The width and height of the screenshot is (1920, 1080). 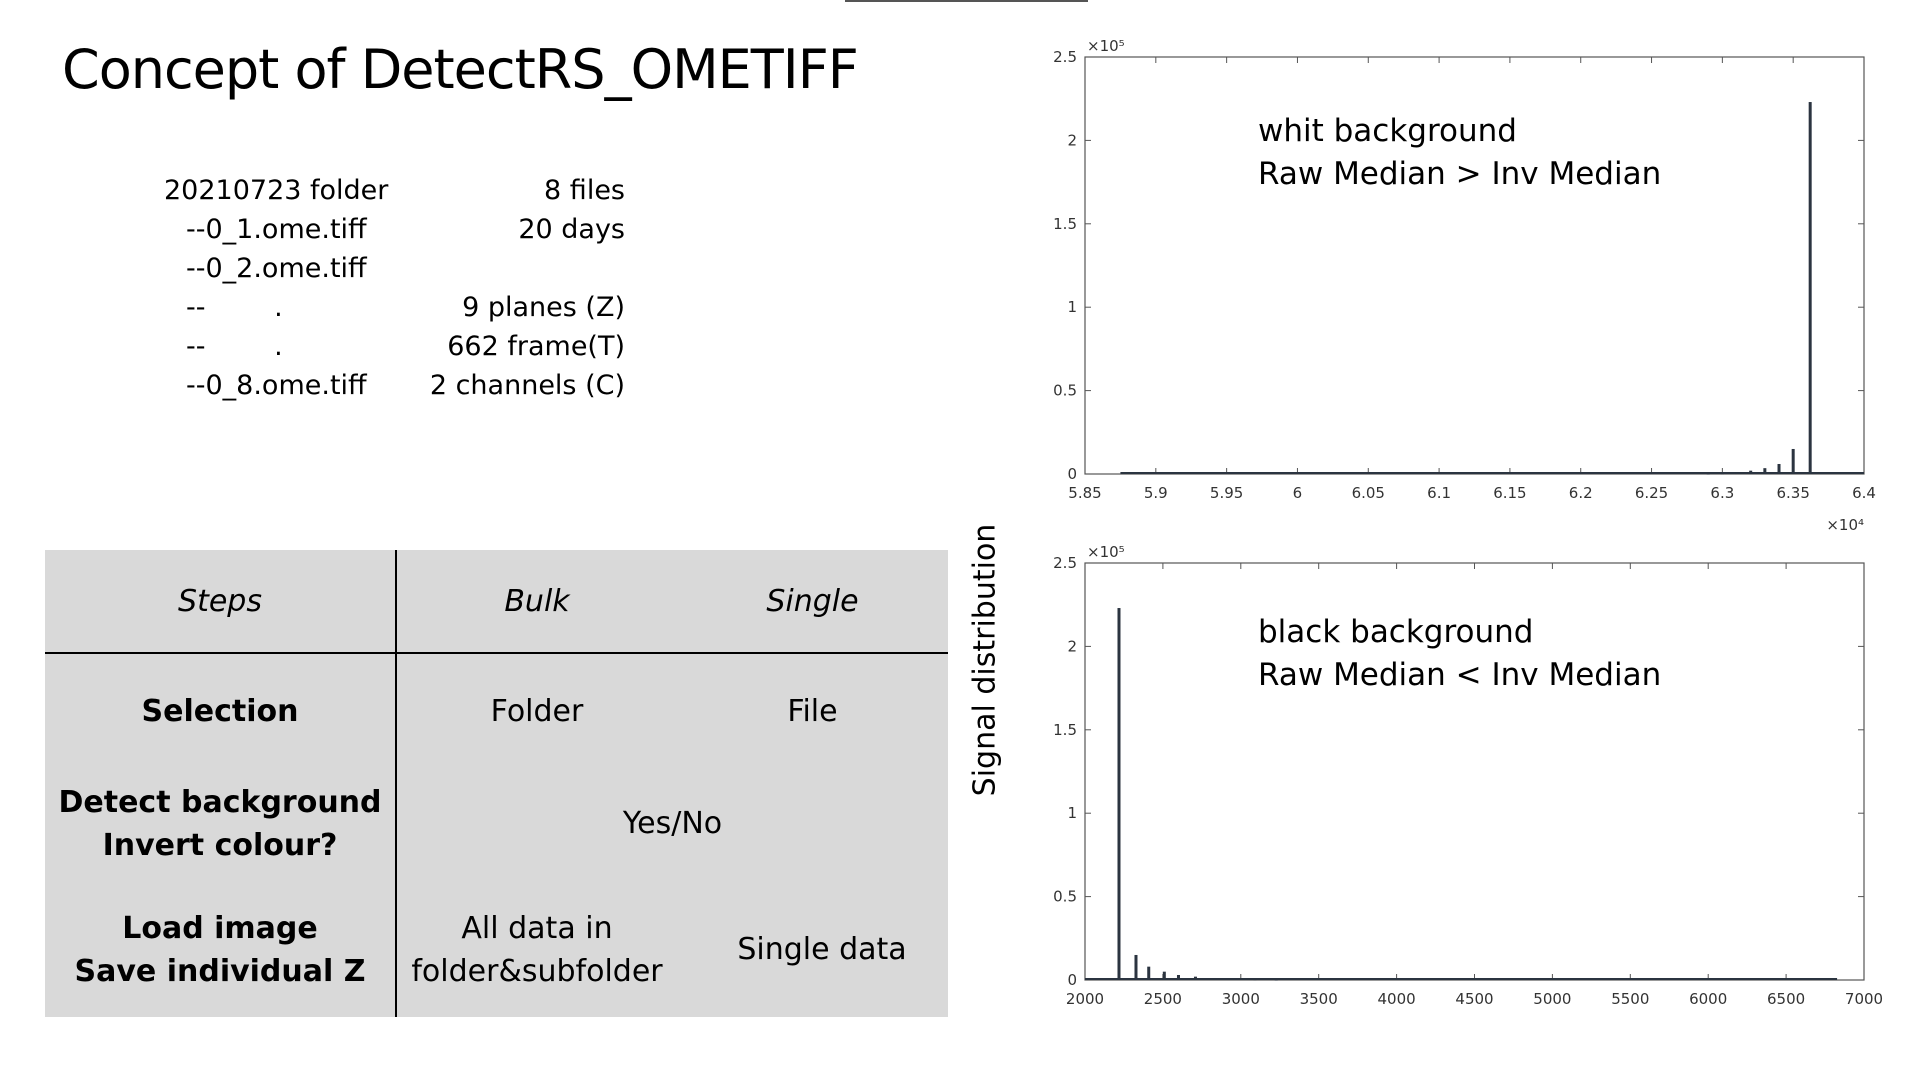 I want to click on file-info-left-0: 20210723 folder, so click(x=276, y=190).